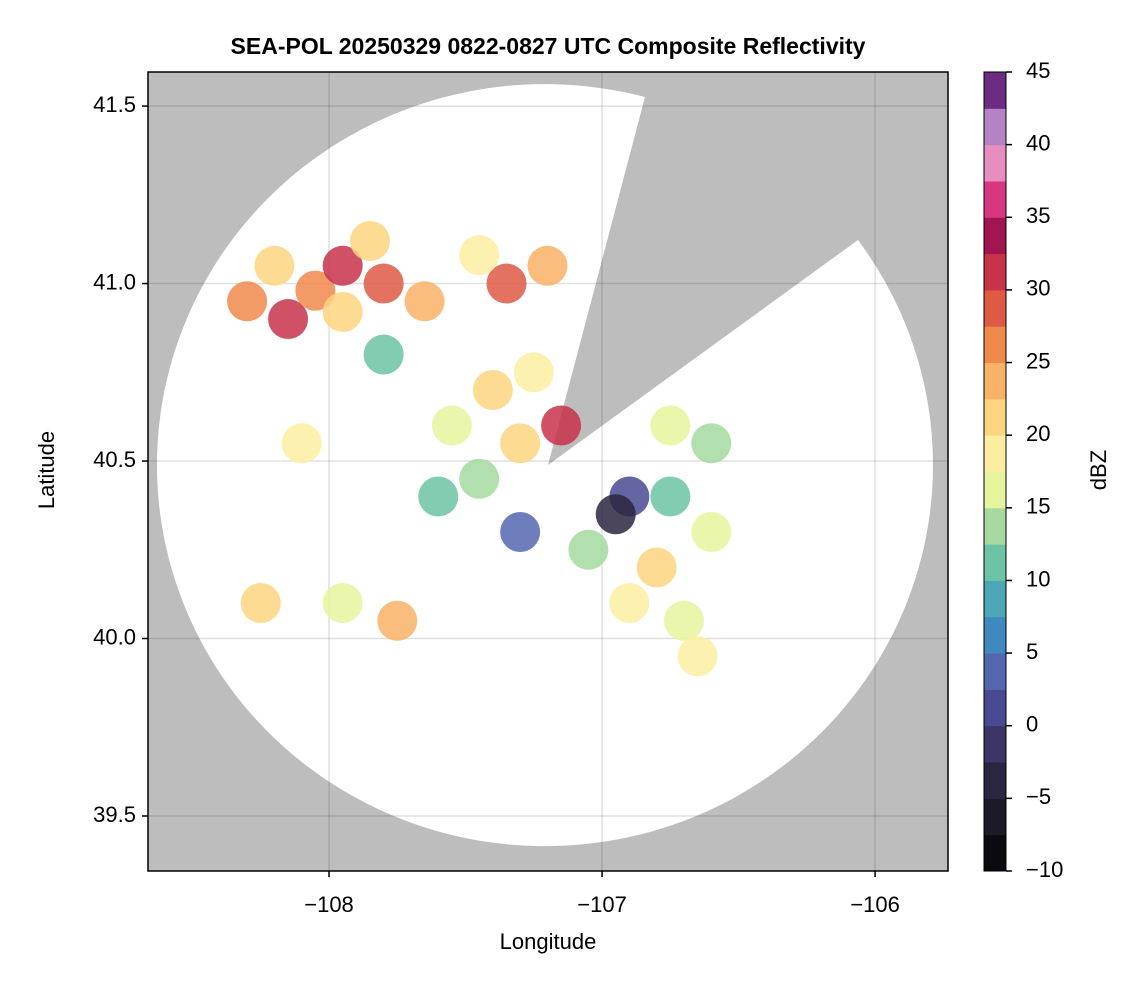 The width and height of the screenshot is (1146, 995). What do you see at coordinates (1032, 724) in the screenshot?
I see `colorbar-tick-label: 0` at bounding box center [1032, 724].